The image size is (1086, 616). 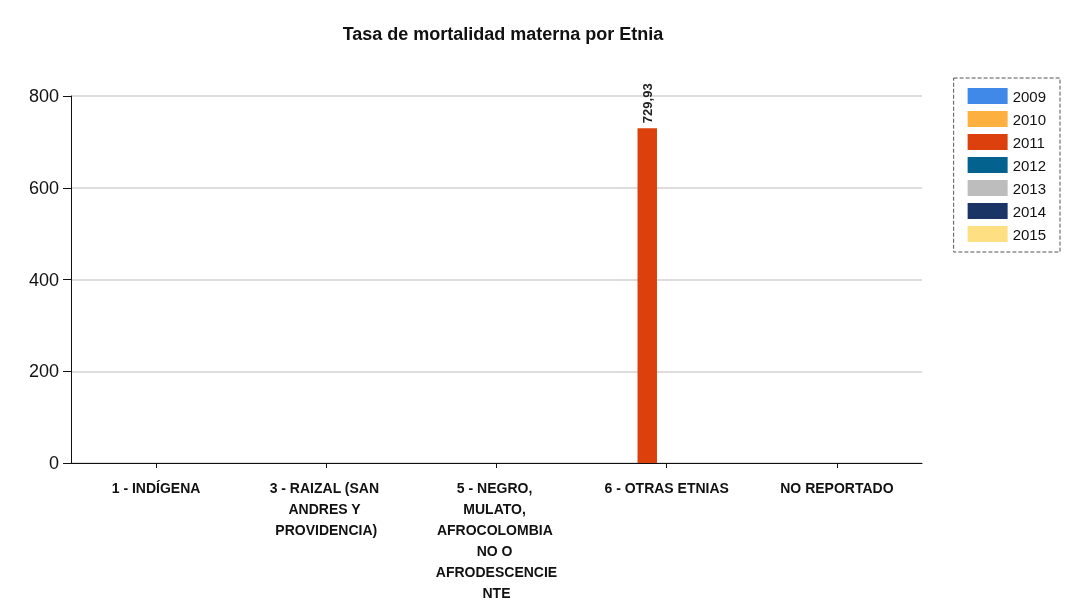 I want to click on x-tick-label: 3 - RAIZAL (SAN ANDRES Y PROVIDENCIA), so click(x=326, y=508).